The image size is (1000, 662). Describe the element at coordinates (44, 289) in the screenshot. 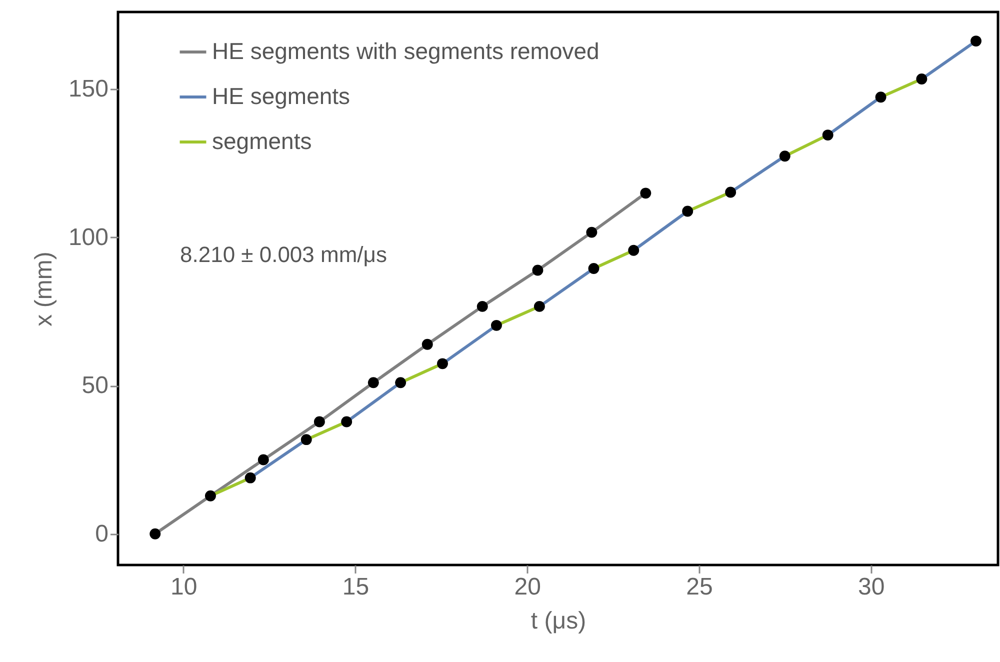

I see `y-axis-title: x (mm)` at that location.